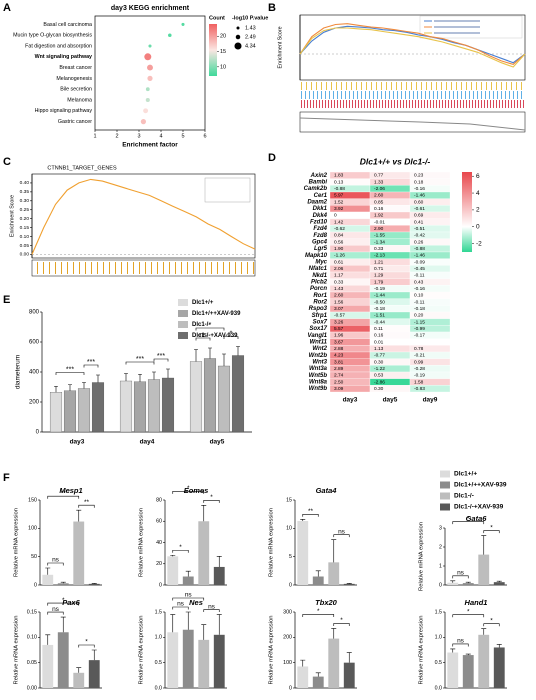 Image resolution: width=536 pixels, height=700 pixels. What do you see at coordinates (379, 256) in the screenshot?
I see `cell-label: -2.13` at bounding box center [379, 256].